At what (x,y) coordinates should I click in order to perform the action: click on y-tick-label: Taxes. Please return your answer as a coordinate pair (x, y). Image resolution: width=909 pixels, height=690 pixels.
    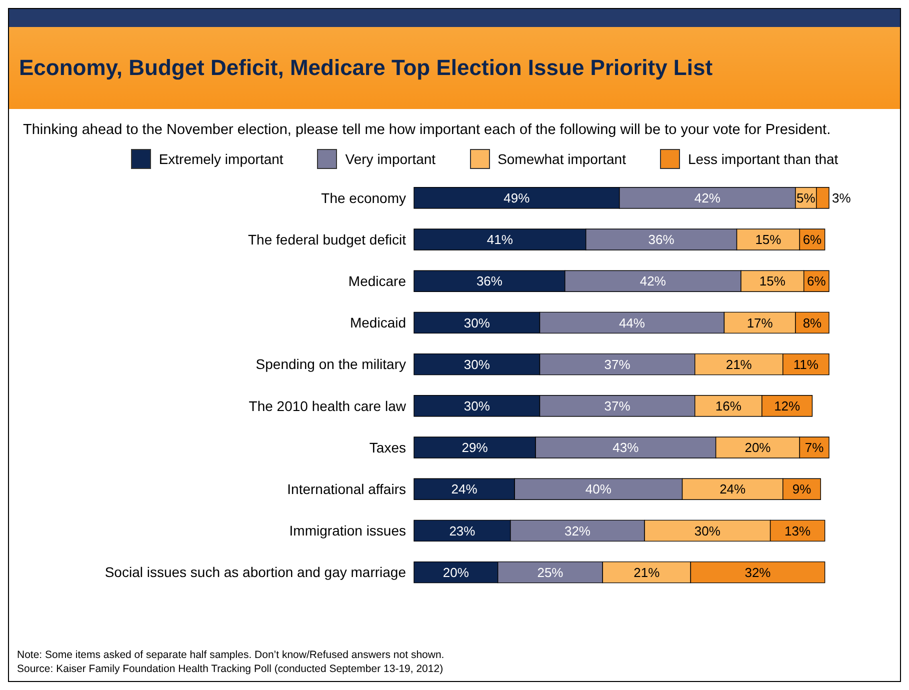
    Looking at the image, I should click on (387, 446).